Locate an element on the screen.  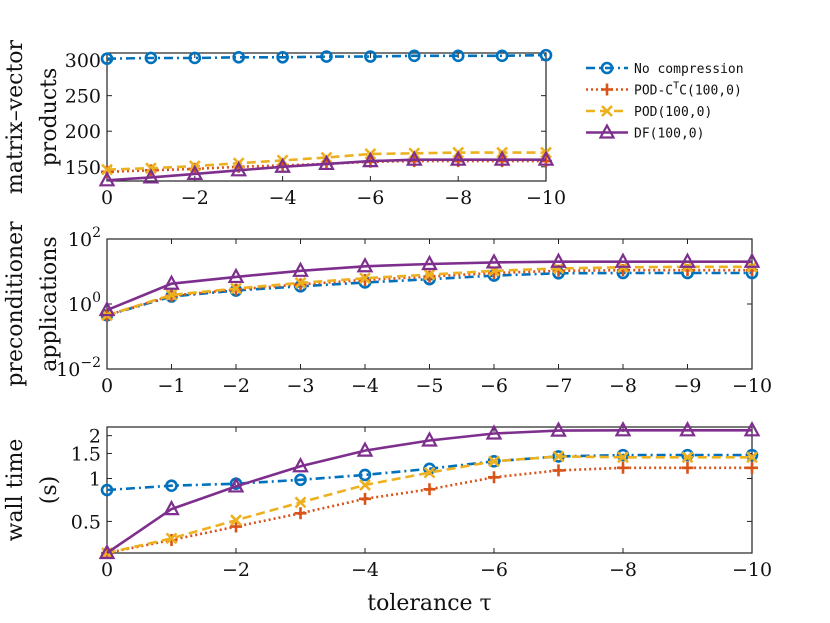
y-tick-label: 1.5 is located at coordinates (86, 454).